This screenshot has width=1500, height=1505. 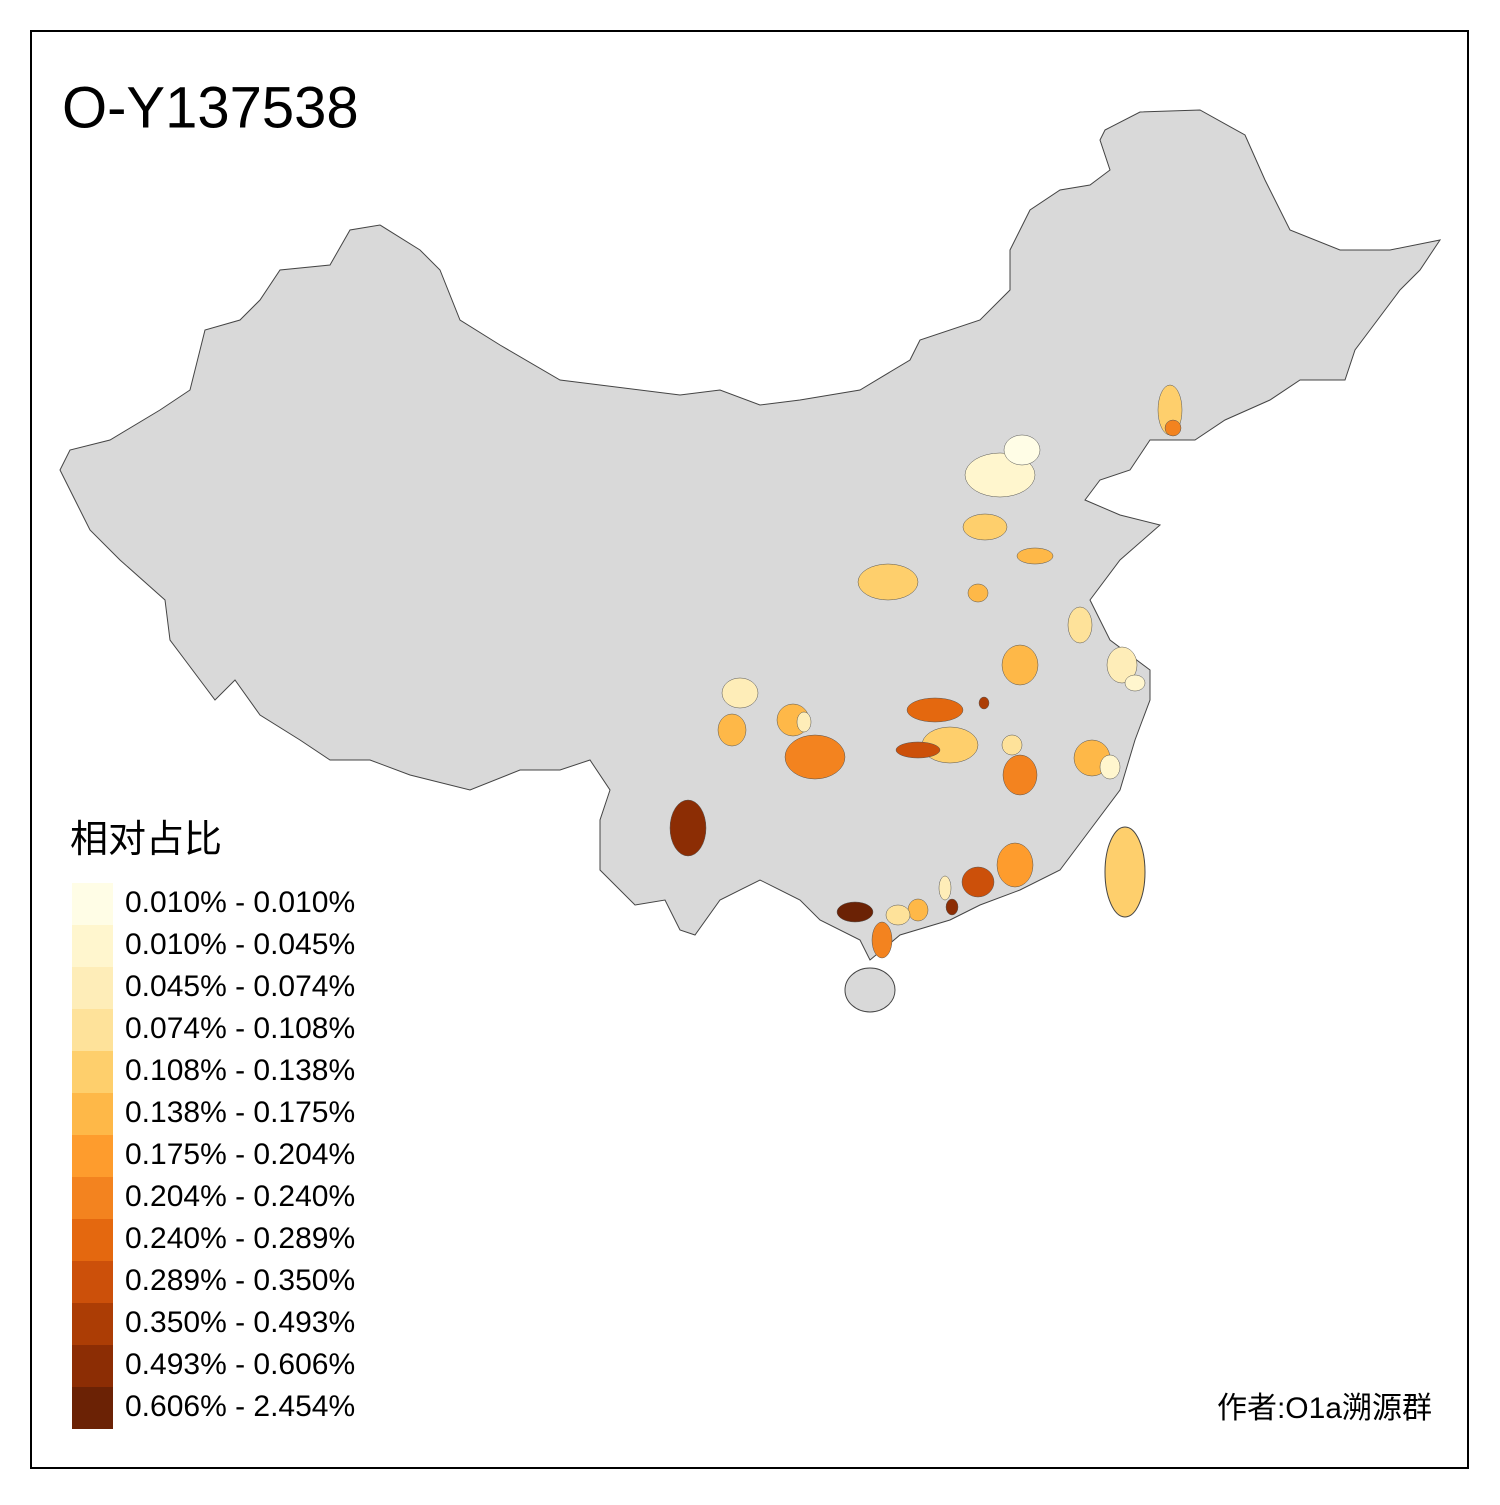 What do you see at coordinates (1324, 1408) in the screenshot?
I see `author-credit: 作者:O1a溯源群` at bounding box center [1324, 1408].